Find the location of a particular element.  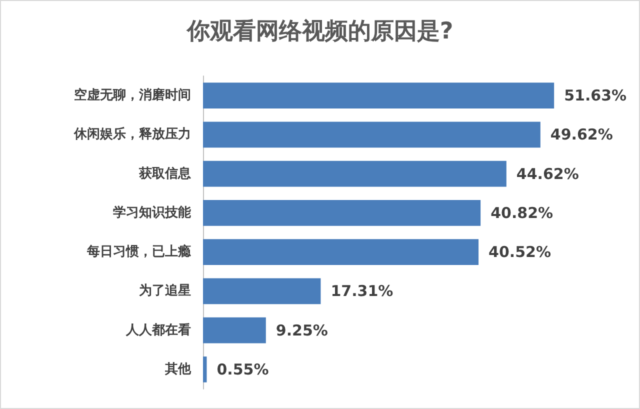

y-tick-label: 学习知识技能 is located at coordinates (152, 212).